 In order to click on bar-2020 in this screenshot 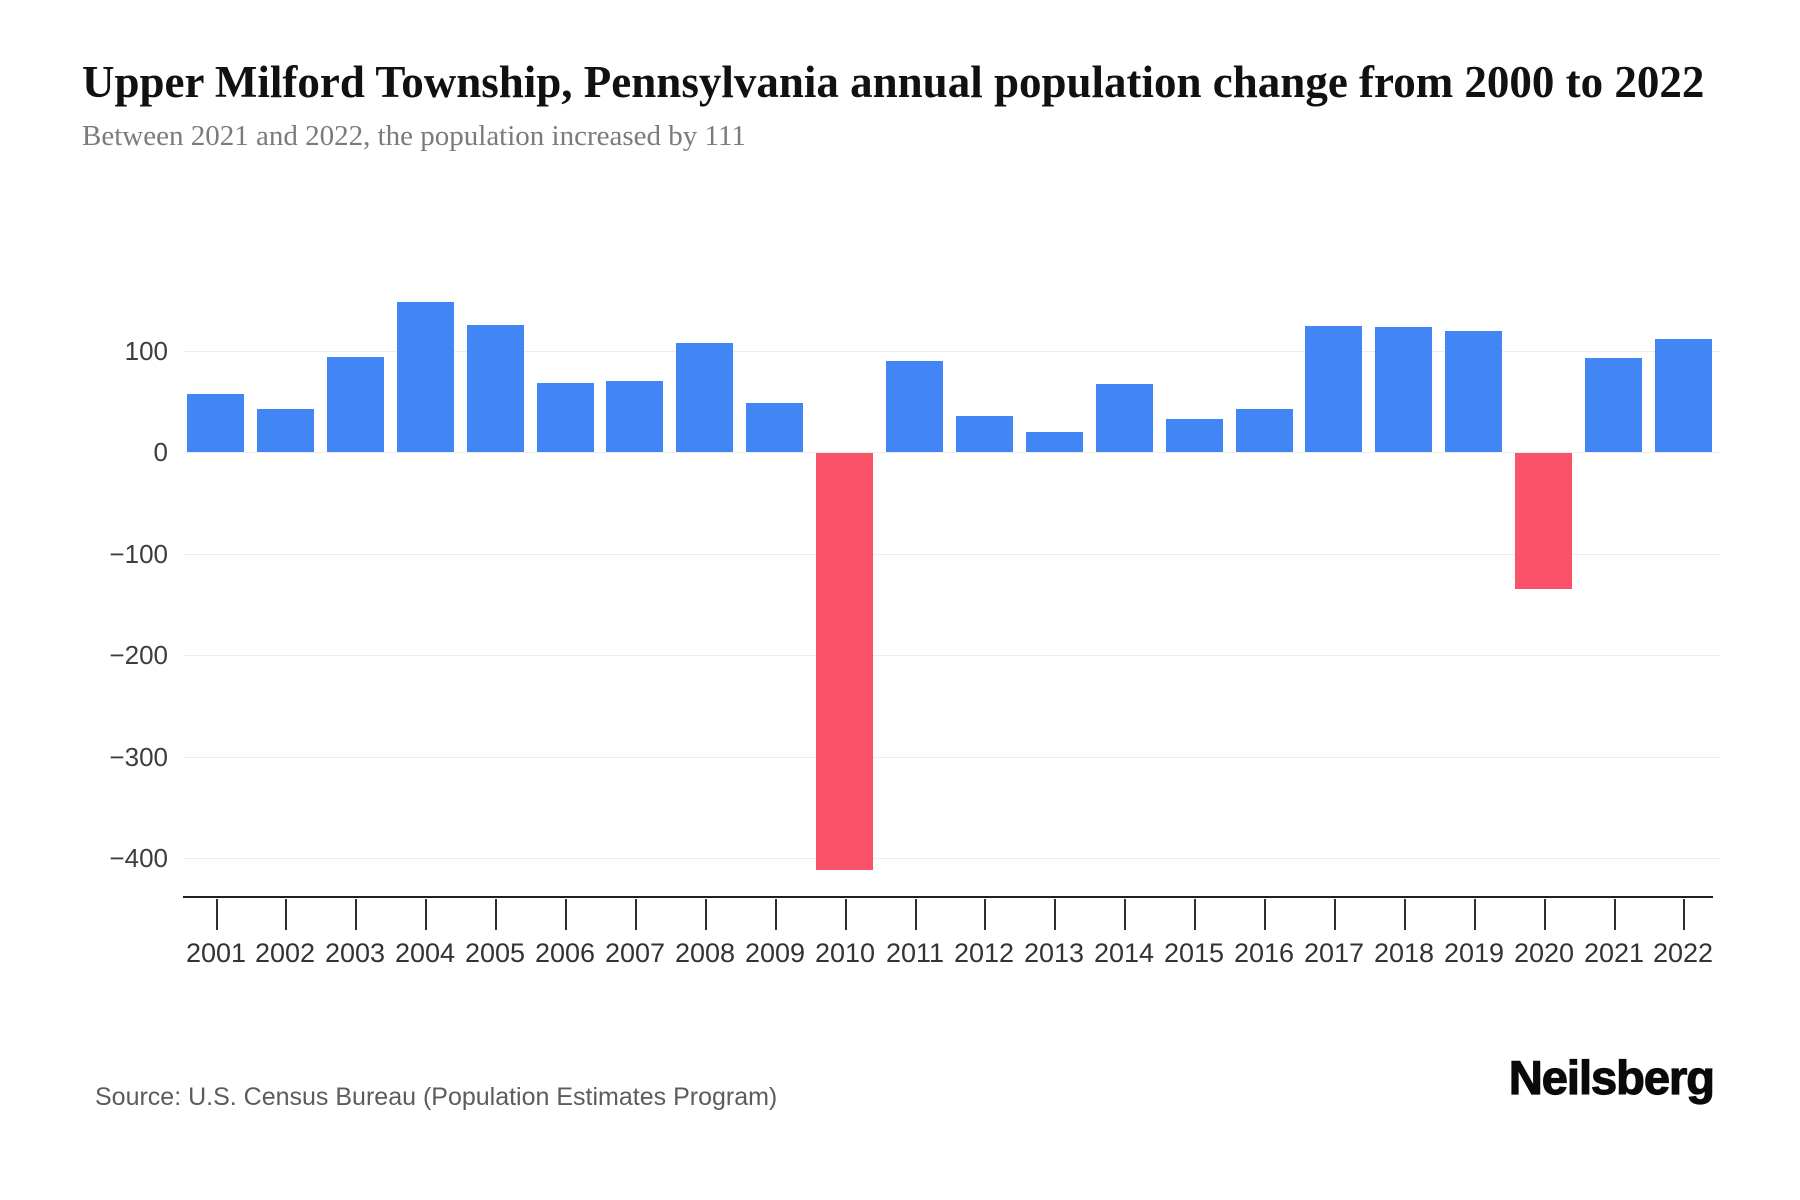, I will do `click(1543, 521)`.